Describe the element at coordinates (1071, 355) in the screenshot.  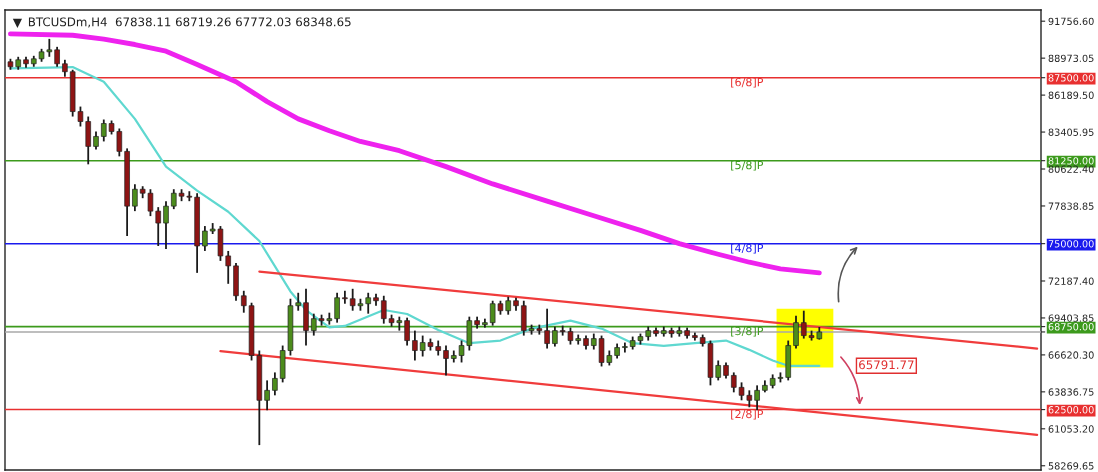
I see `y-tick-label: 66620.30` at that location.